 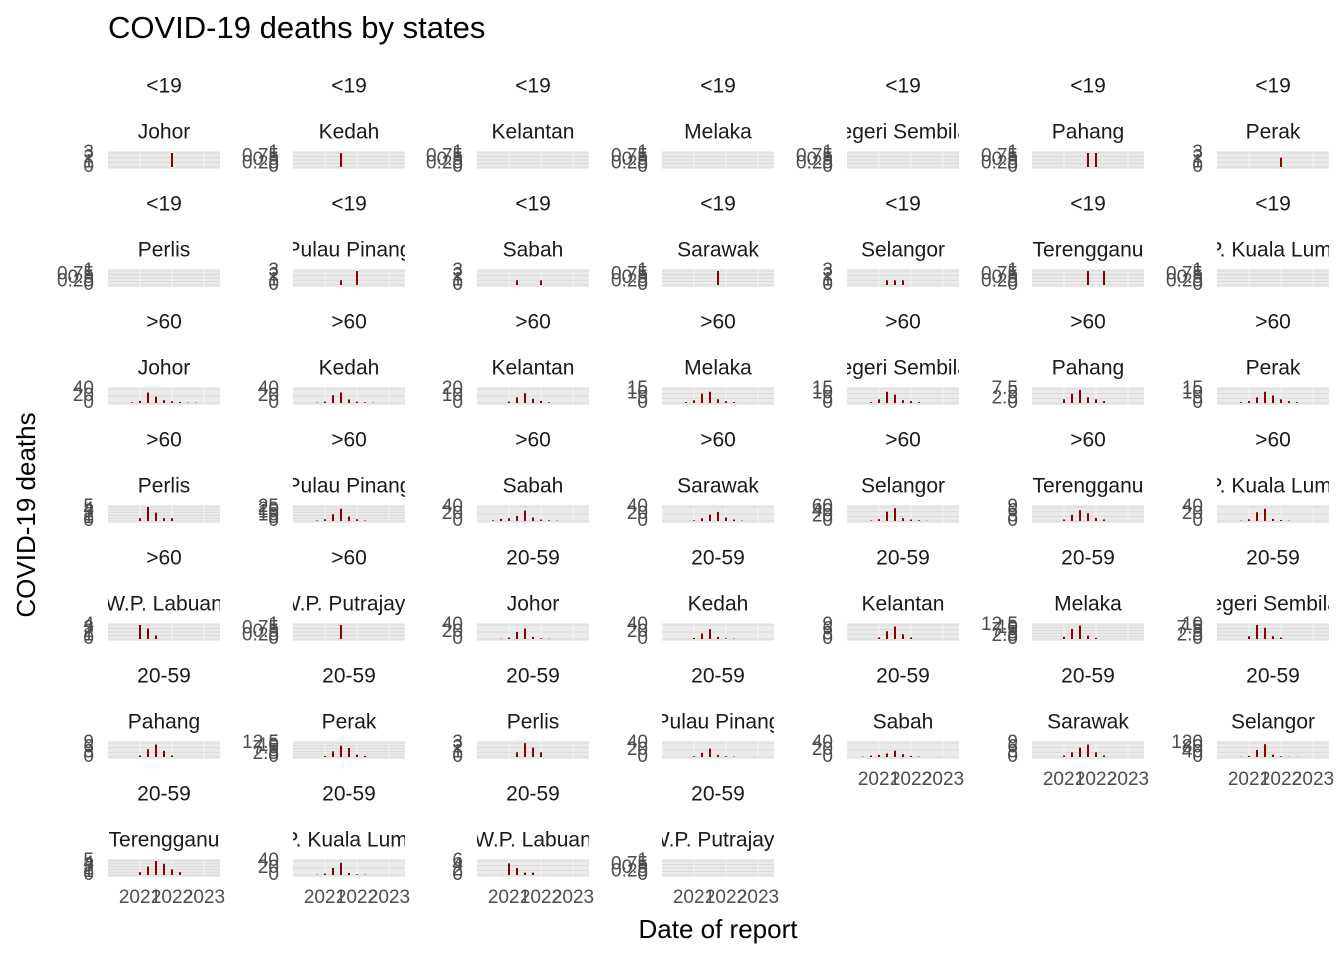 I want to click on strip-state: Pahang, so click(x=1088, y=368).